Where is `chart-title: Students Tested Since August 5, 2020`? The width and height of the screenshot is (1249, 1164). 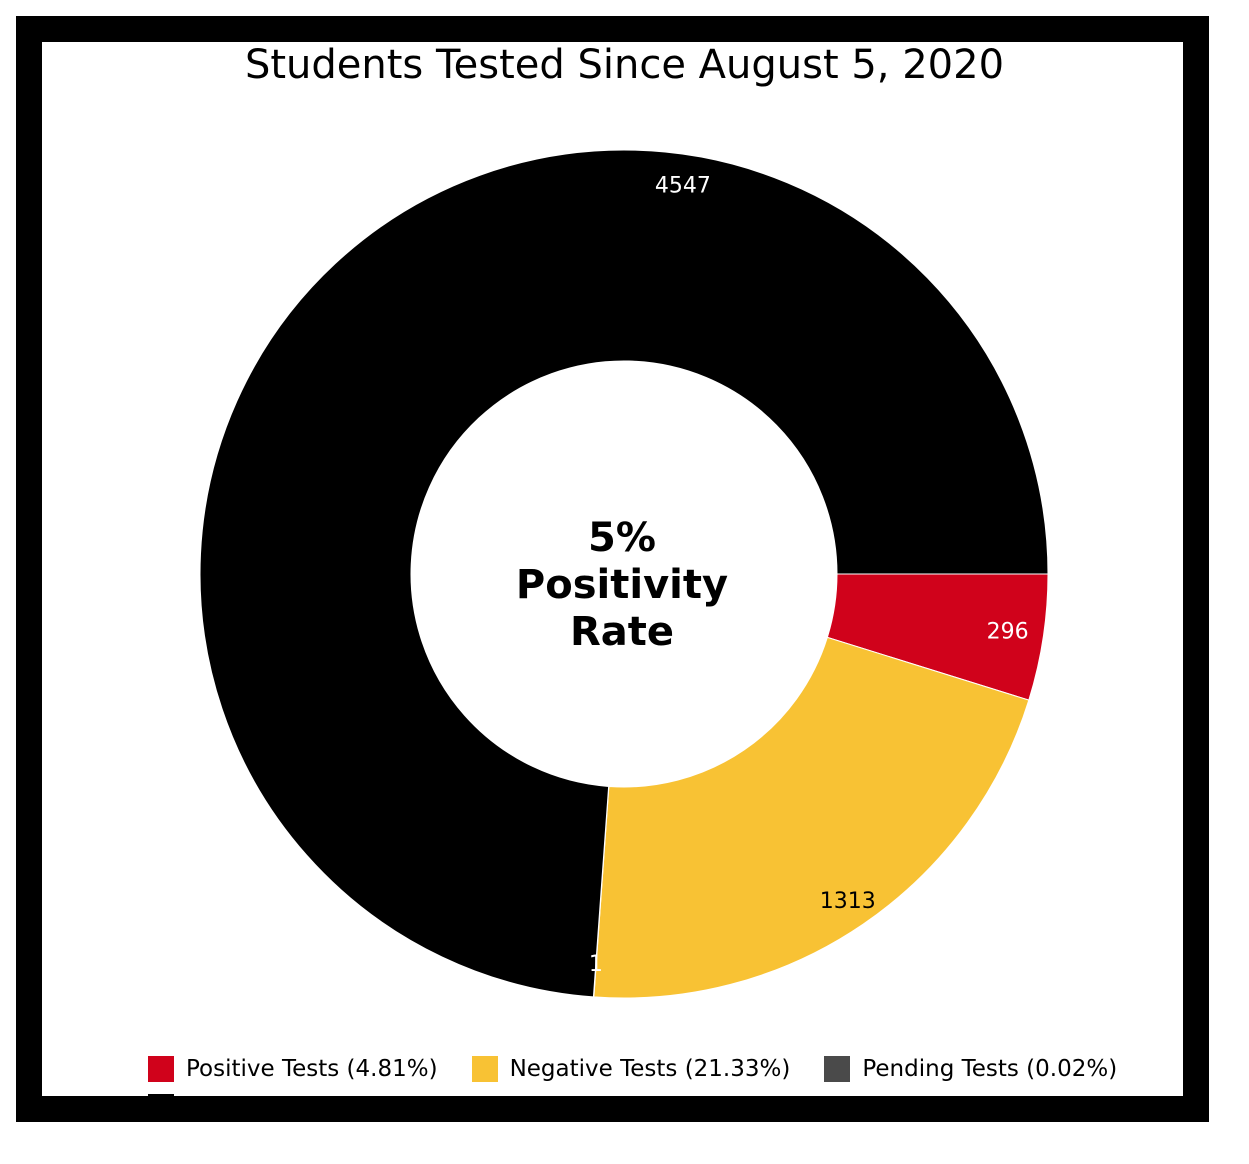
chart-title: Students Tested Since August 5, 2020 is located at coordinates (624, 65).